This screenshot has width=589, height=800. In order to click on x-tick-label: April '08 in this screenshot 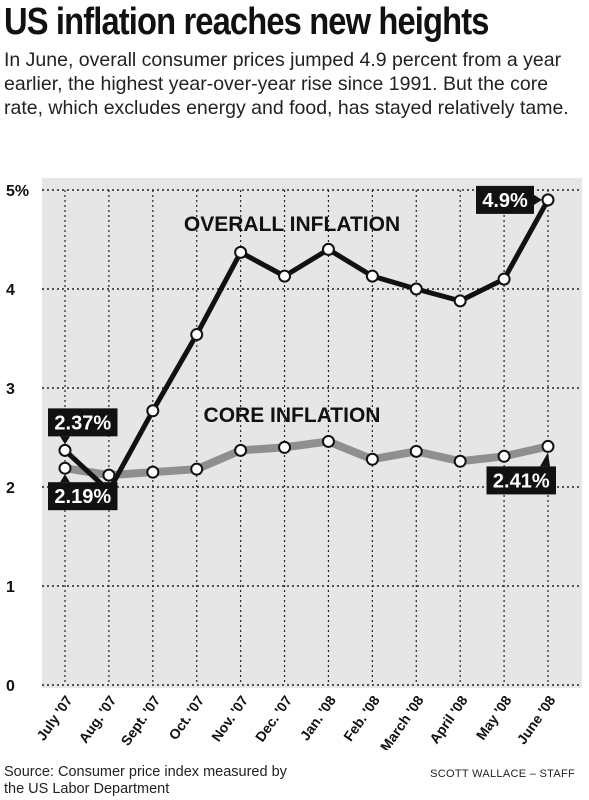, I will do `click(448, 719)`.